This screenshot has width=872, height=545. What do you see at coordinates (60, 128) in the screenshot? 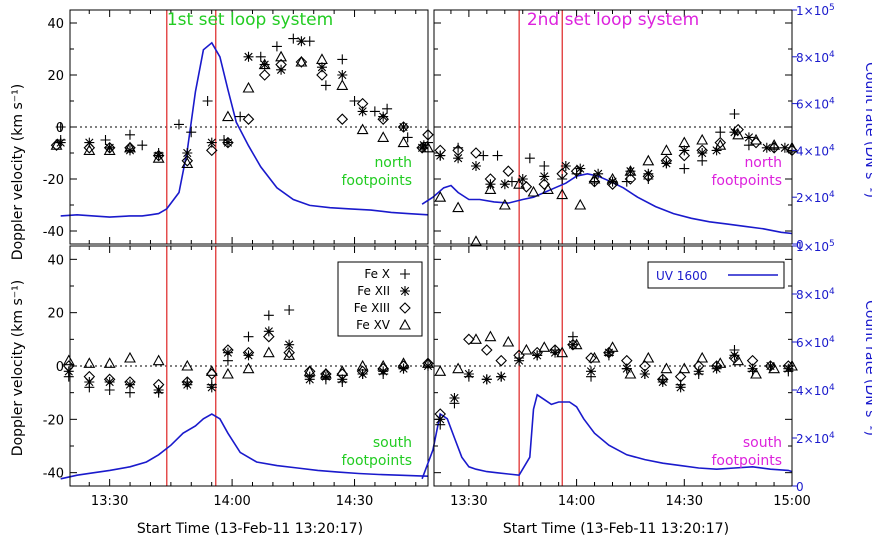
I see `ytick-label: 0` at bounding box center [60, 128].